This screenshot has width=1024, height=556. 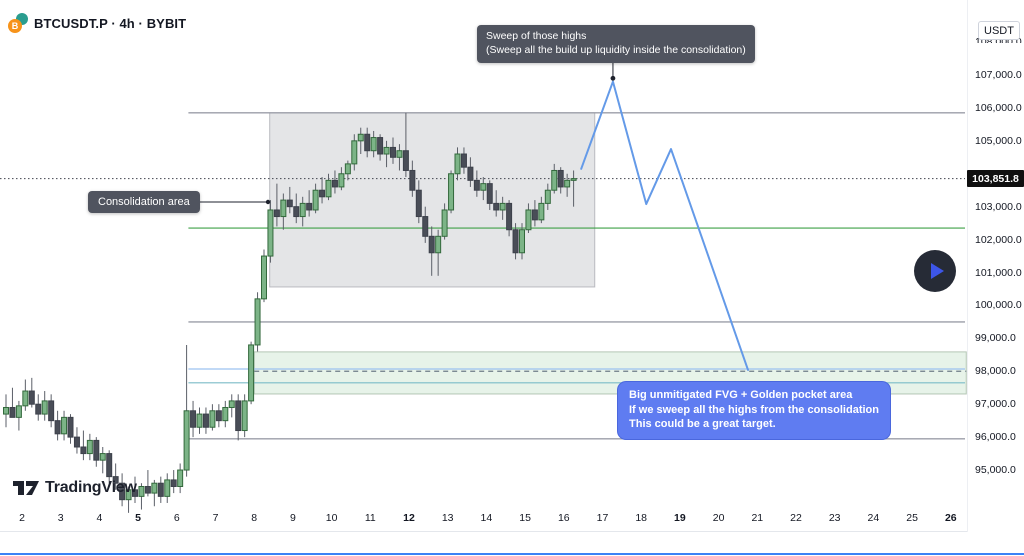 What do you see at coordinates (409, 518) in the screenshot?
I see `time-tick-label: 12` at bounding box center [409, 518].